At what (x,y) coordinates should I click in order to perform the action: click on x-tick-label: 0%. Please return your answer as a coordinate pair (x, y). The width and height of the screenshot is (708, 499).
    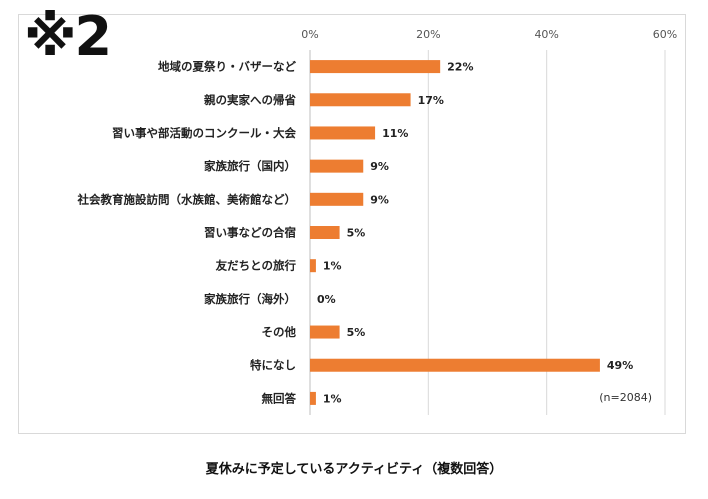
    Looking at the image, I should click on (309, 34).